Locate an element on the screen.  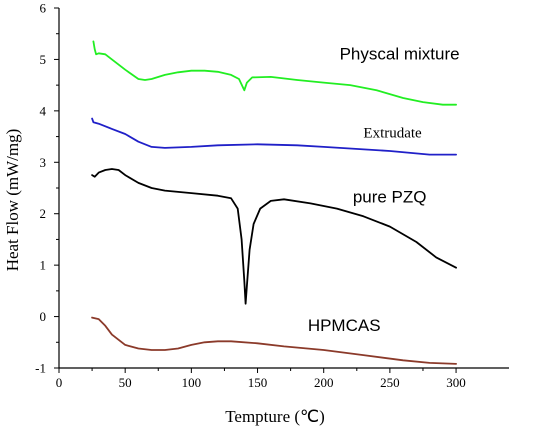
x-tick-label: 250 is located at coordinates (390, 382).